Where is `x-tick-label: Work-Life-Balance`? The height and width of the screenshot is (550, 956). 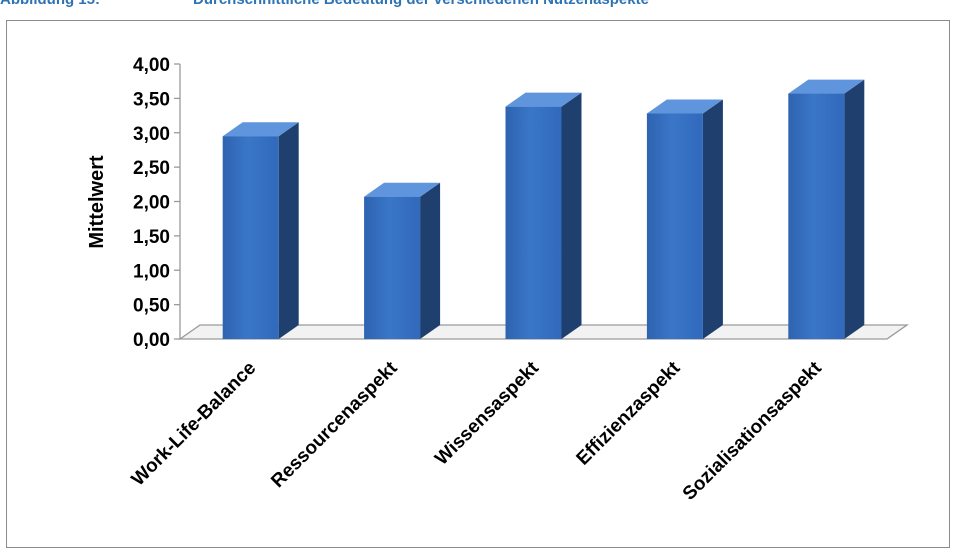 x-tick-label: Work-Life-Balance is located at coordinates (194, 424).